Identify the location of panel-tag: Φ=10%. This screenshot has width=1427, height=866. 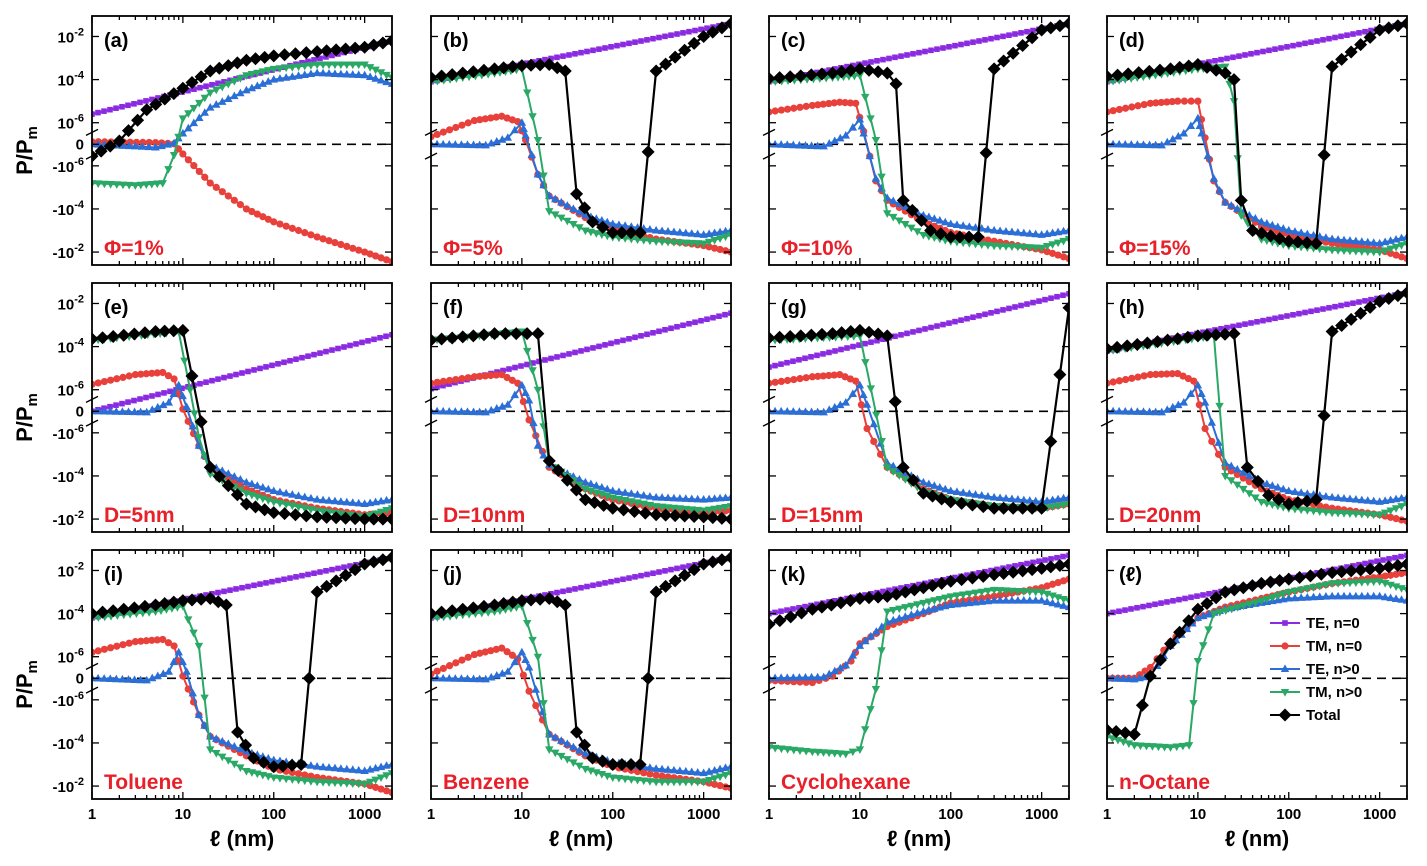
(817, 248).